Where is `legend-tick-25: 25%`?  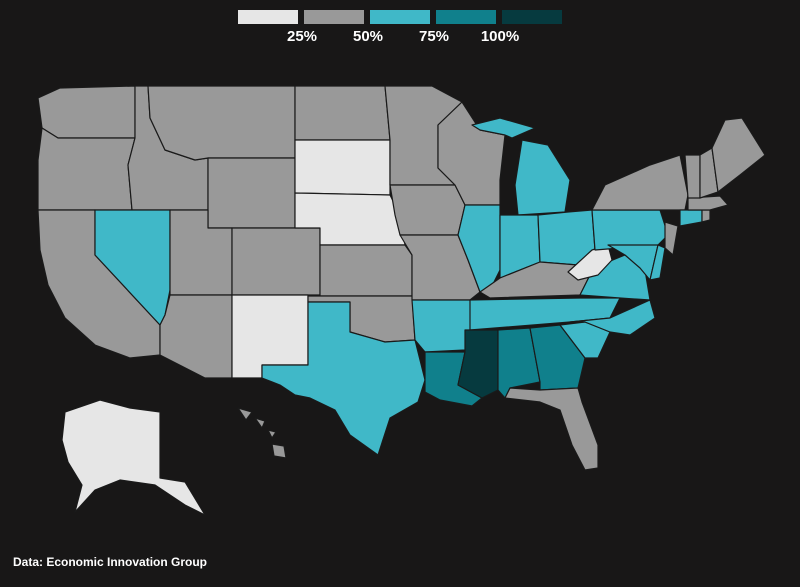
legend-tick-25: 25% is located at coordinates (302, 36).